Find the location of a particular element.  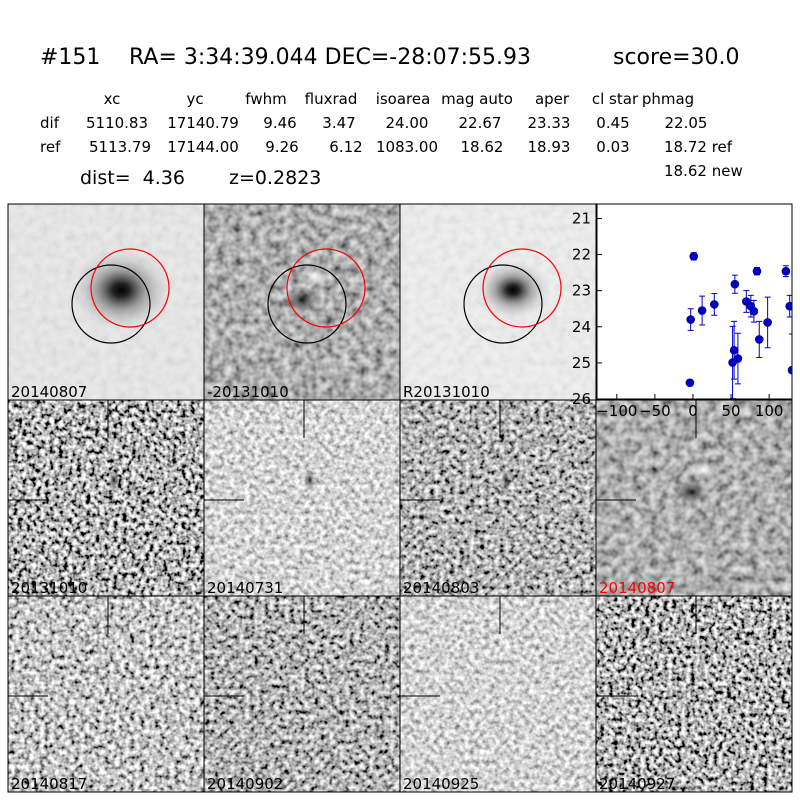

phmag-new: 18.62 new is located at coordinates (703, 171).